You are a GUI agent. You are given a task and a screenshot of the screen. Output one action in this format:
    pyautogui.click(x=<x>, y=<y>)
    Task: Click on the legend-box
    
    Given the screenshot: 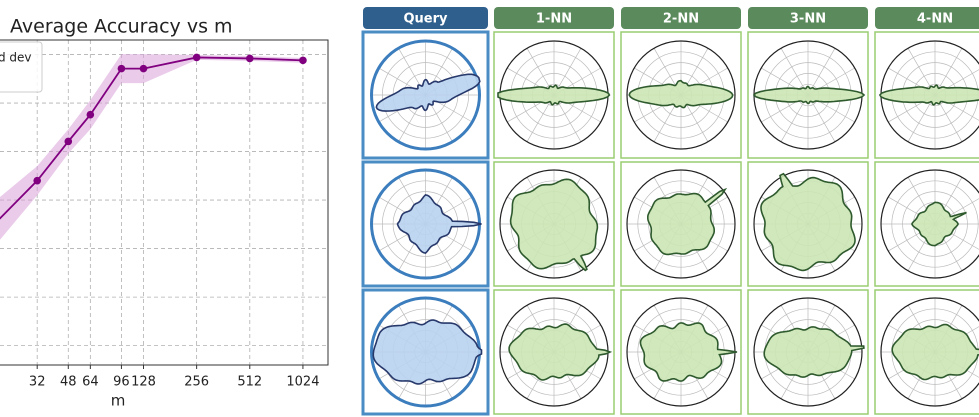 What is the action you would take?
    pyautogui.click(x=21, y=67)
    